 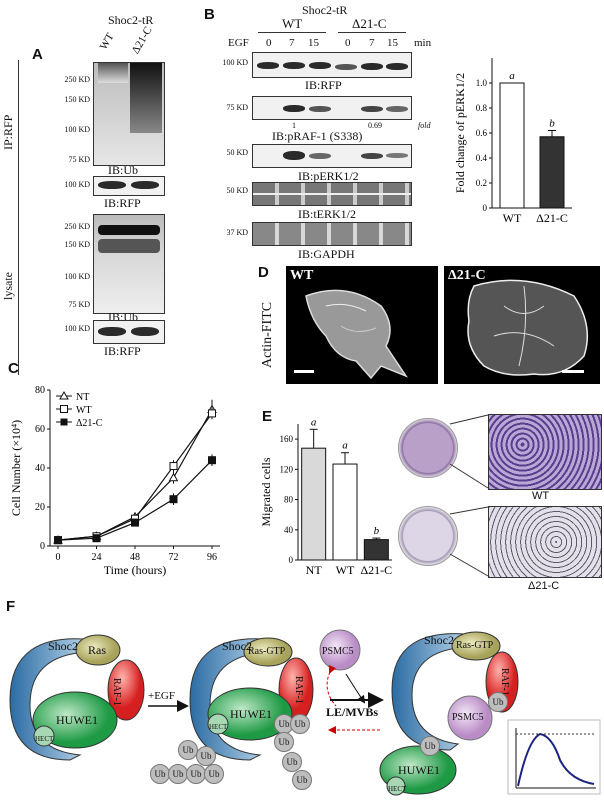 I want to click on legend-label: NT, so click(x=82, y=397).